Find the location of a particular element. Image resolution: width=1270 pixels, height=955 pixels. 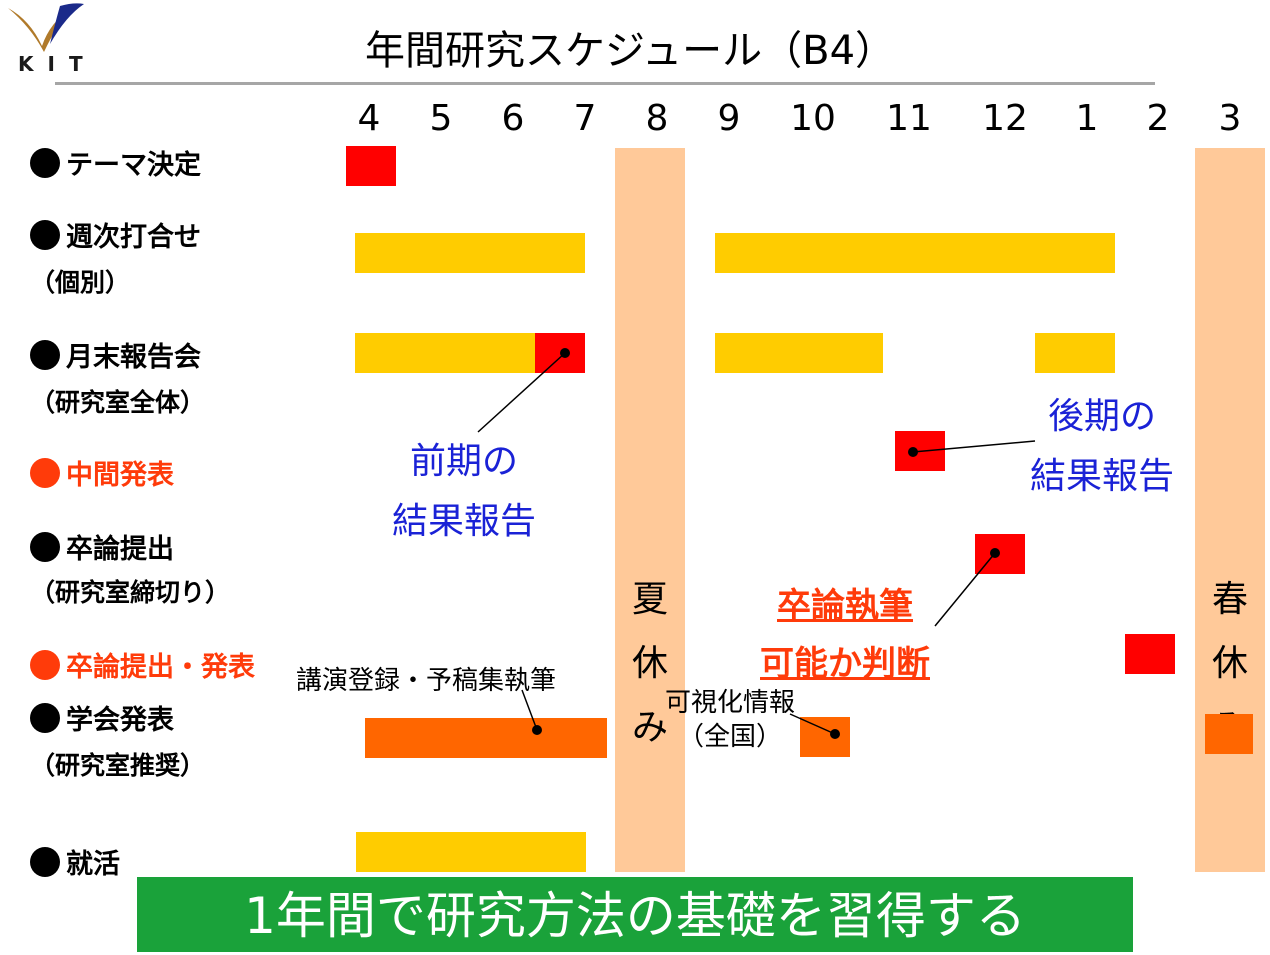

row-label-conference: 学会発表 is located at coordinates (102, 717).